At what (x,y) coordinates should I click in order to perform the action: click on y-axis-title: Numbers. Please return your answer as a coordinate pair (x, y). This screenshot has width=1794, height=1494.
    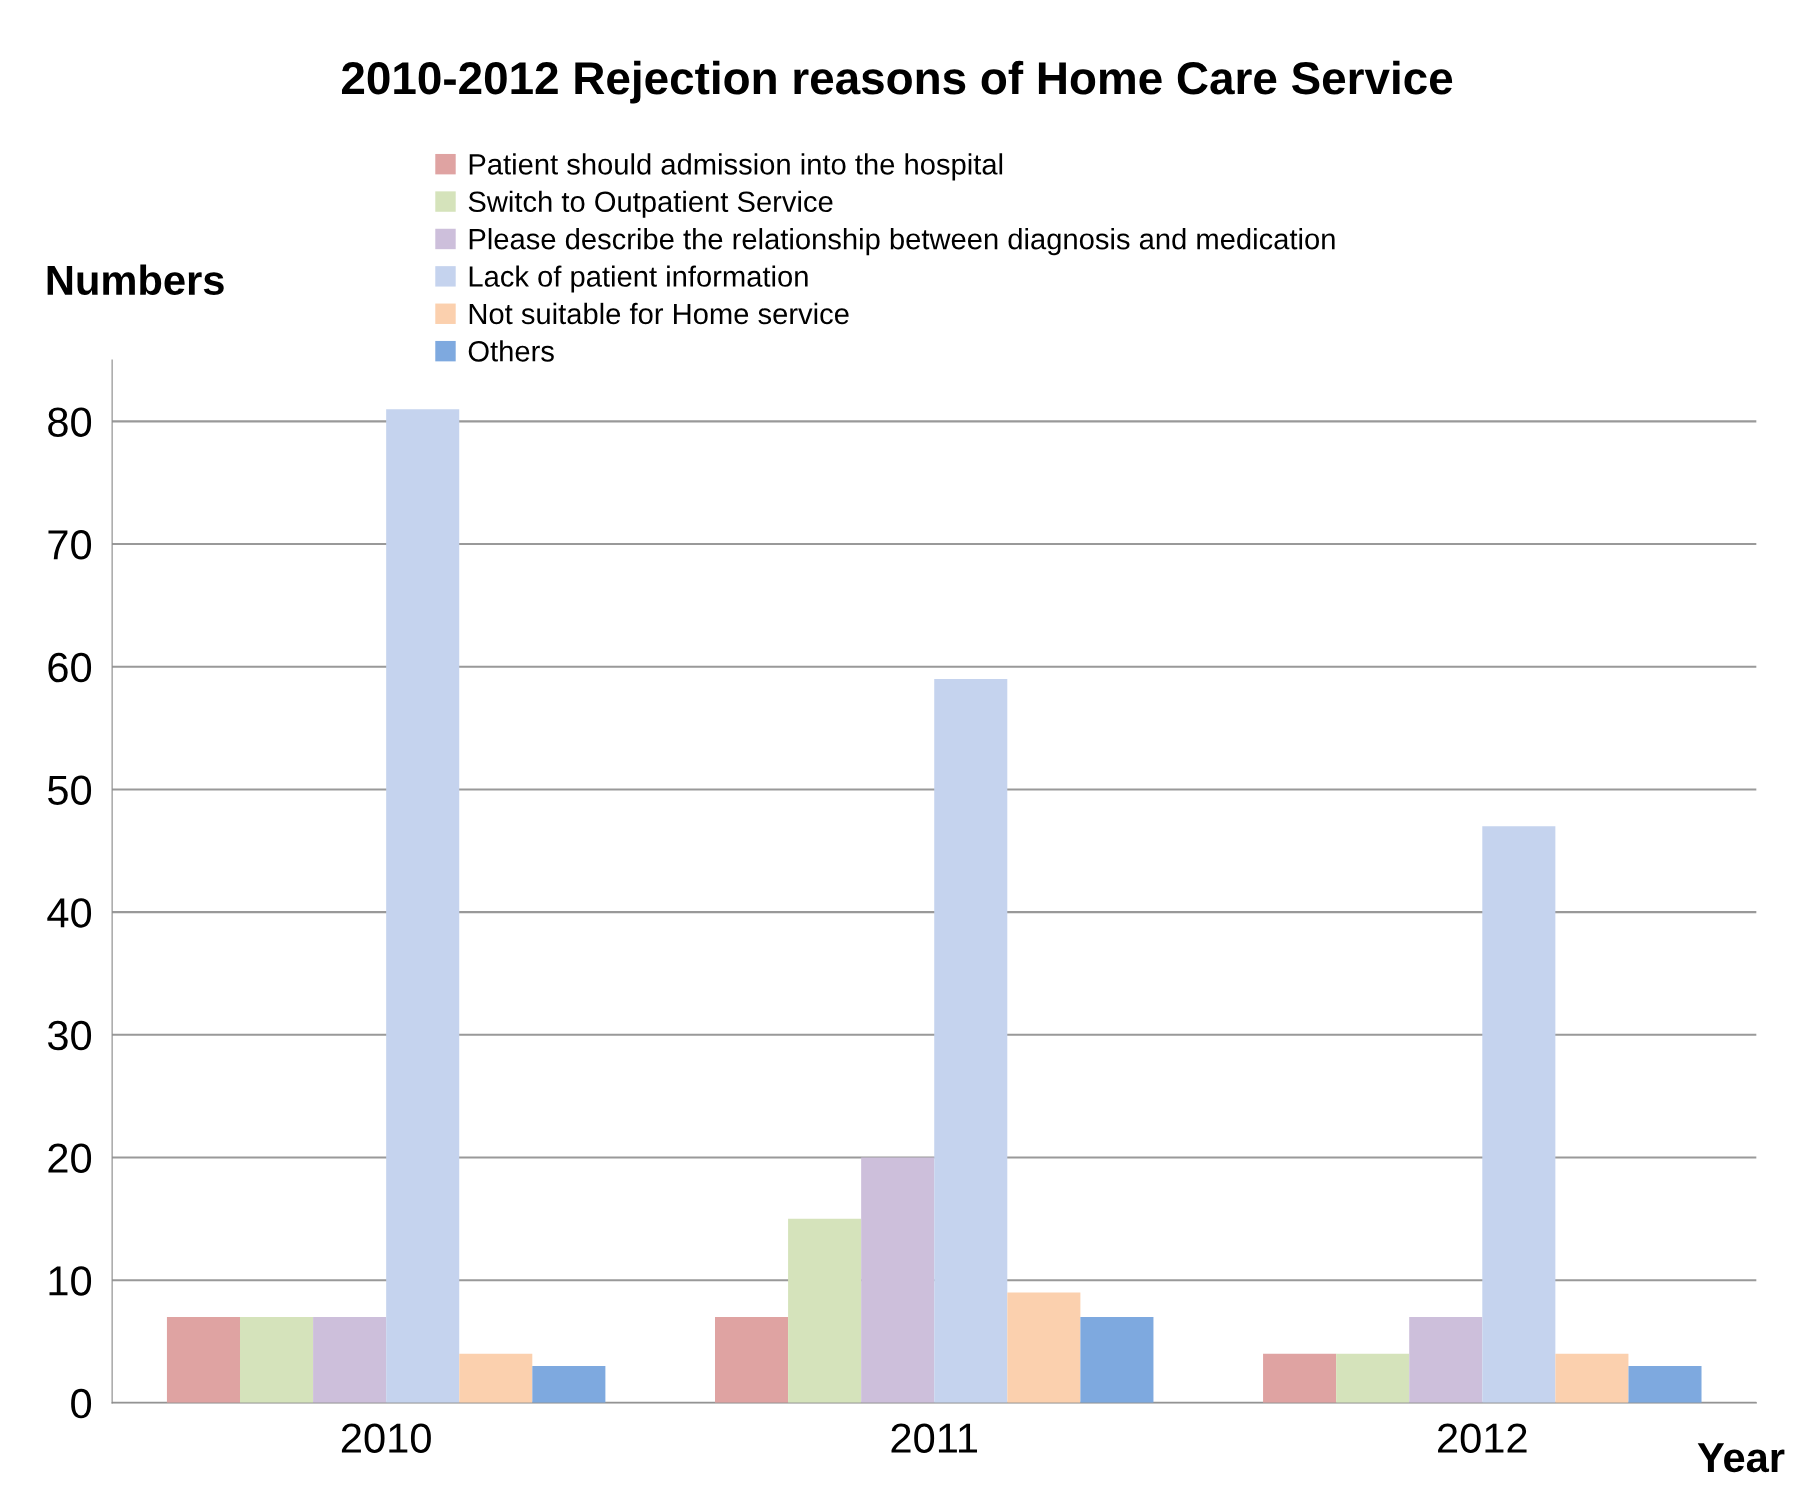
    Looking at the image, I should click on (135, 280).